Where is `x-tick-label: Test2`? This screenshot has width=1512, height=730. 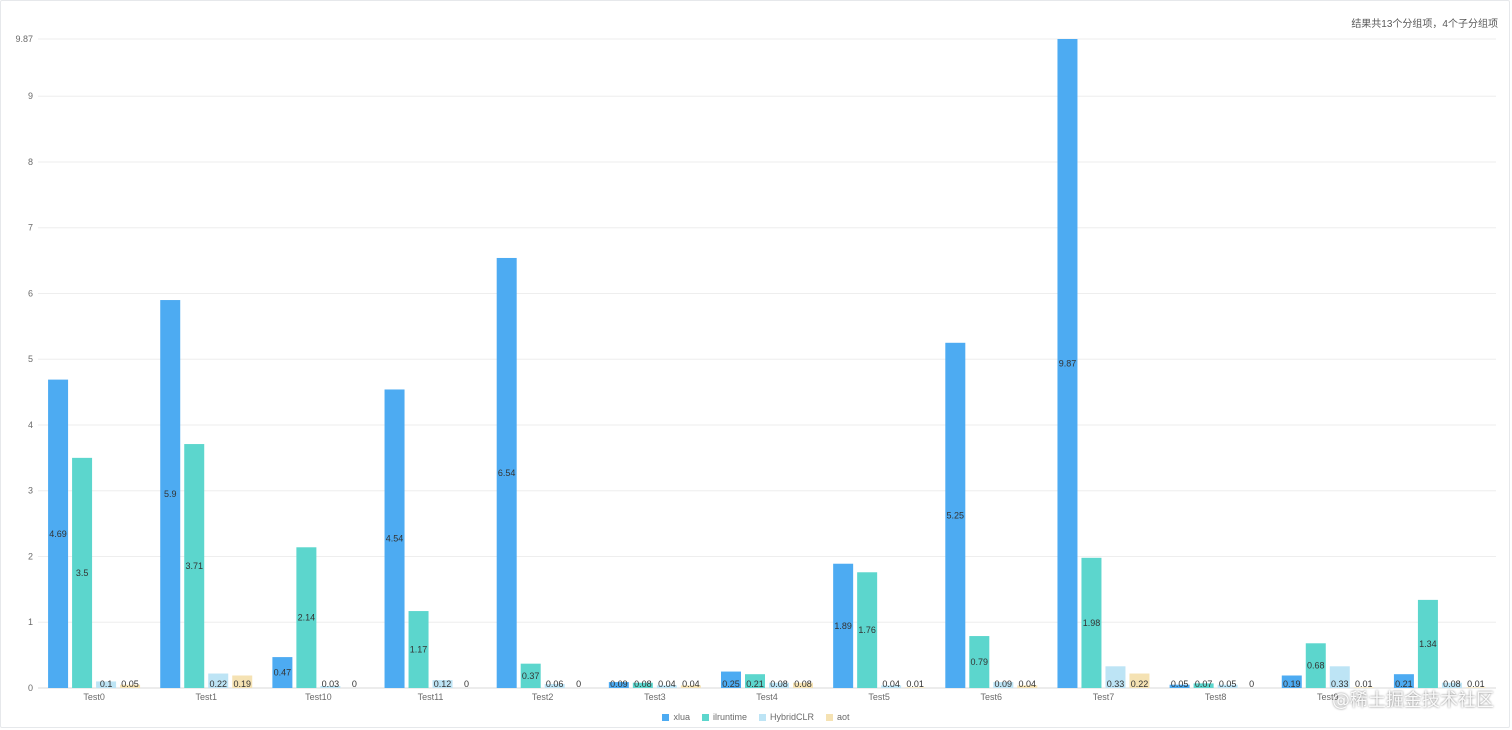
x-tick-label: Test2 is located at coordinates (543, 697).